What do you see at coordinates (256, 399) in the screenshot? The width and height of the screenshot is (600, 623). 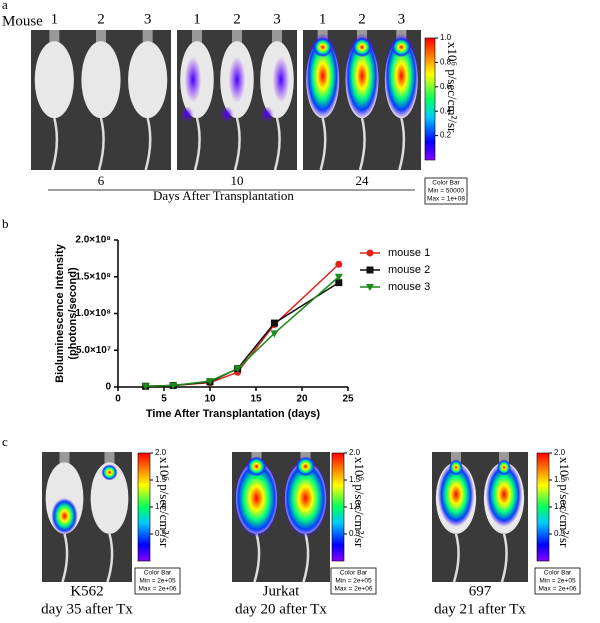 I see `x-tick-label: 15` at bounding box center [256, 399].